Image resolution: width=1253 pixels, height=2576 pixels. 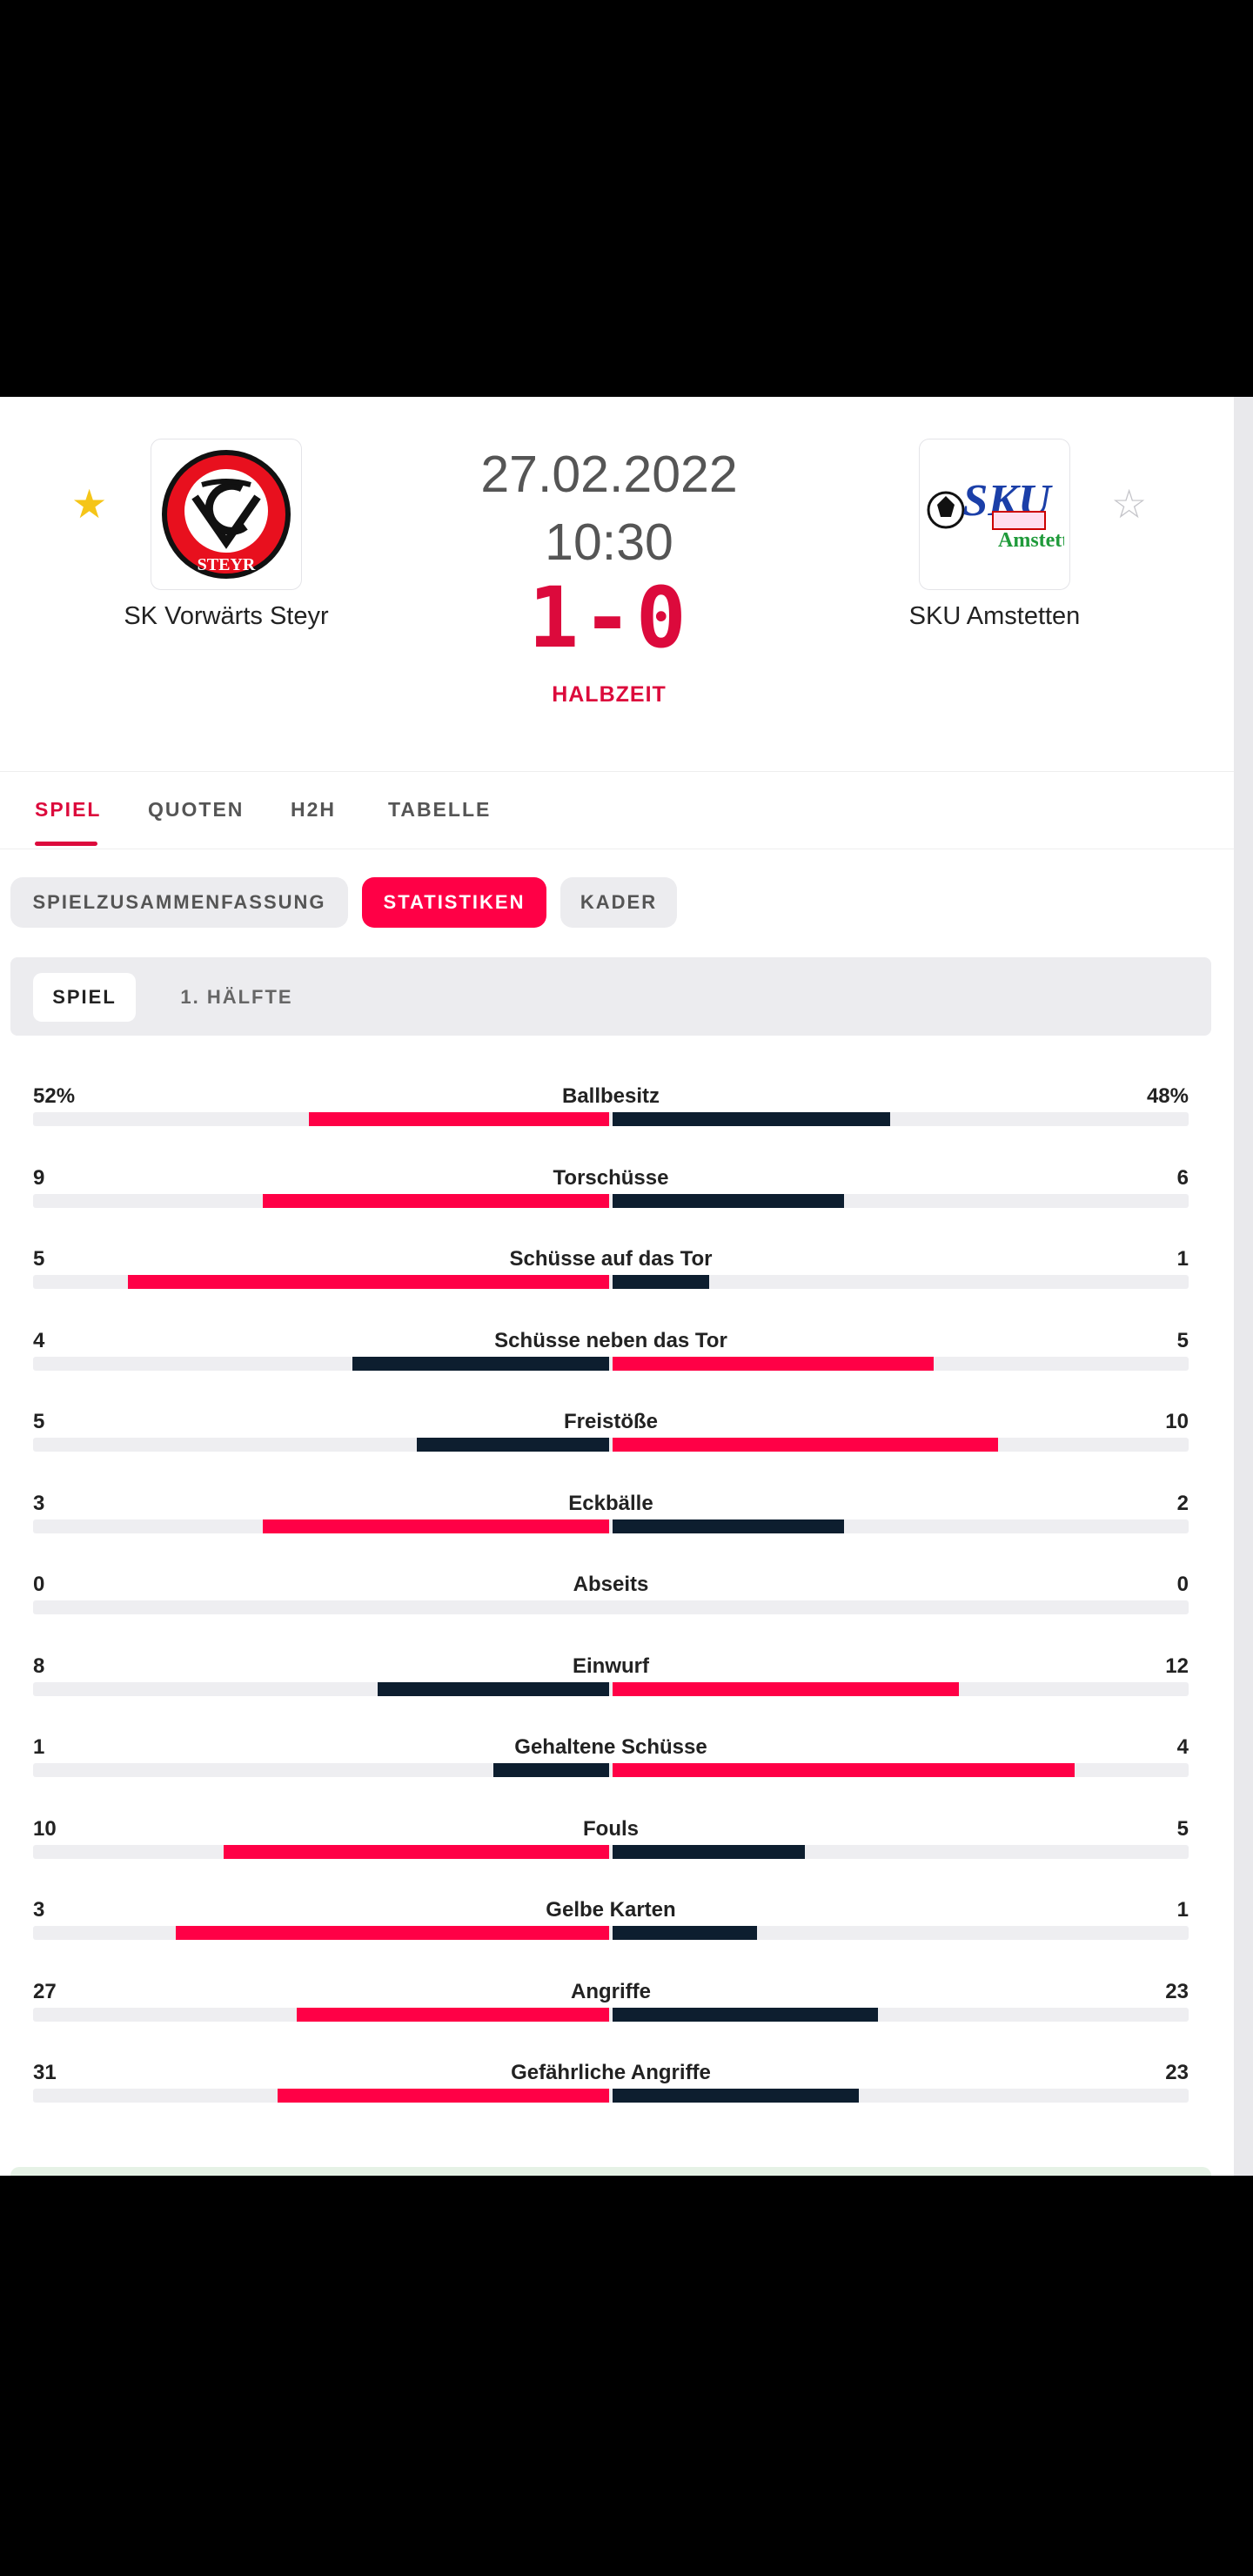 What do you see at coordinates (68, 809) in the screenshot?
I see `tab-spiel: SPIEL` at bounding box center [68, 809].